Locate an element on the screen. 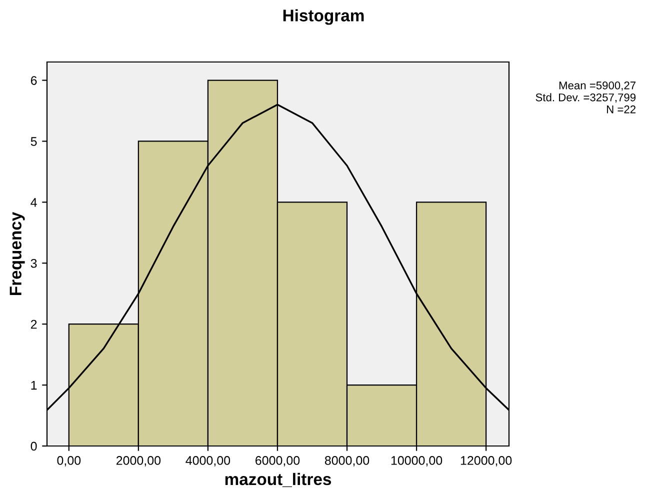  y-tick-label: 1 is located at coordinates (34, 385).